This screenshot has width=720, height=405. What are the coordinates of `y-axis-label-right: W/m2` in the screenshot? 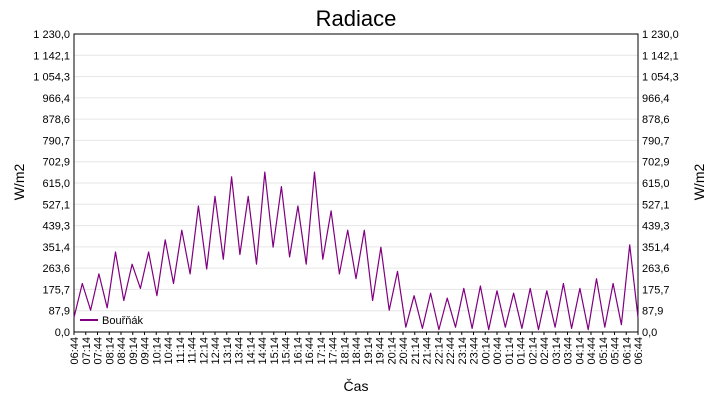 It's located at (699, 182).